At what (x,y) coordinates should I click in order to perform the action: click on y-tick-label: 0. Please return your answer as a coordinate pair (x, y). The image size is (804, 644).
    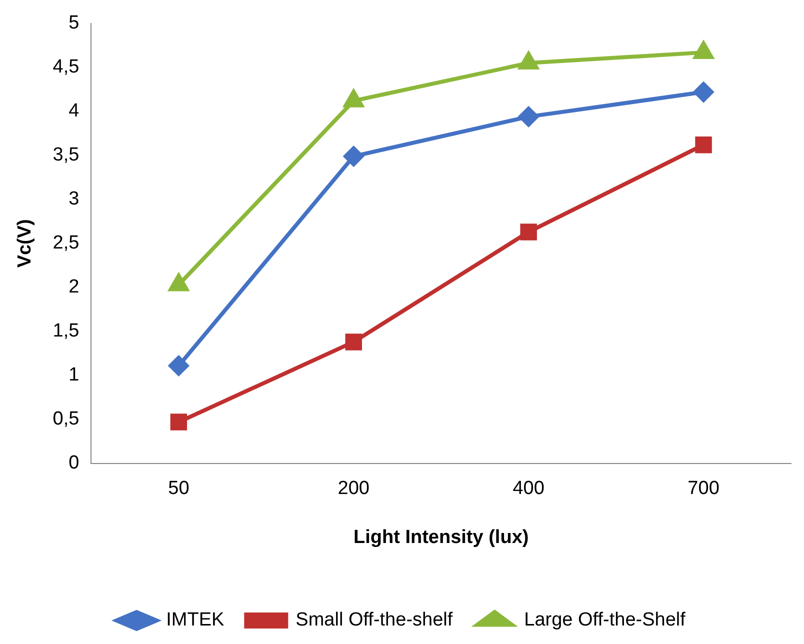
    Looking at the image, I should click on (74, 463).